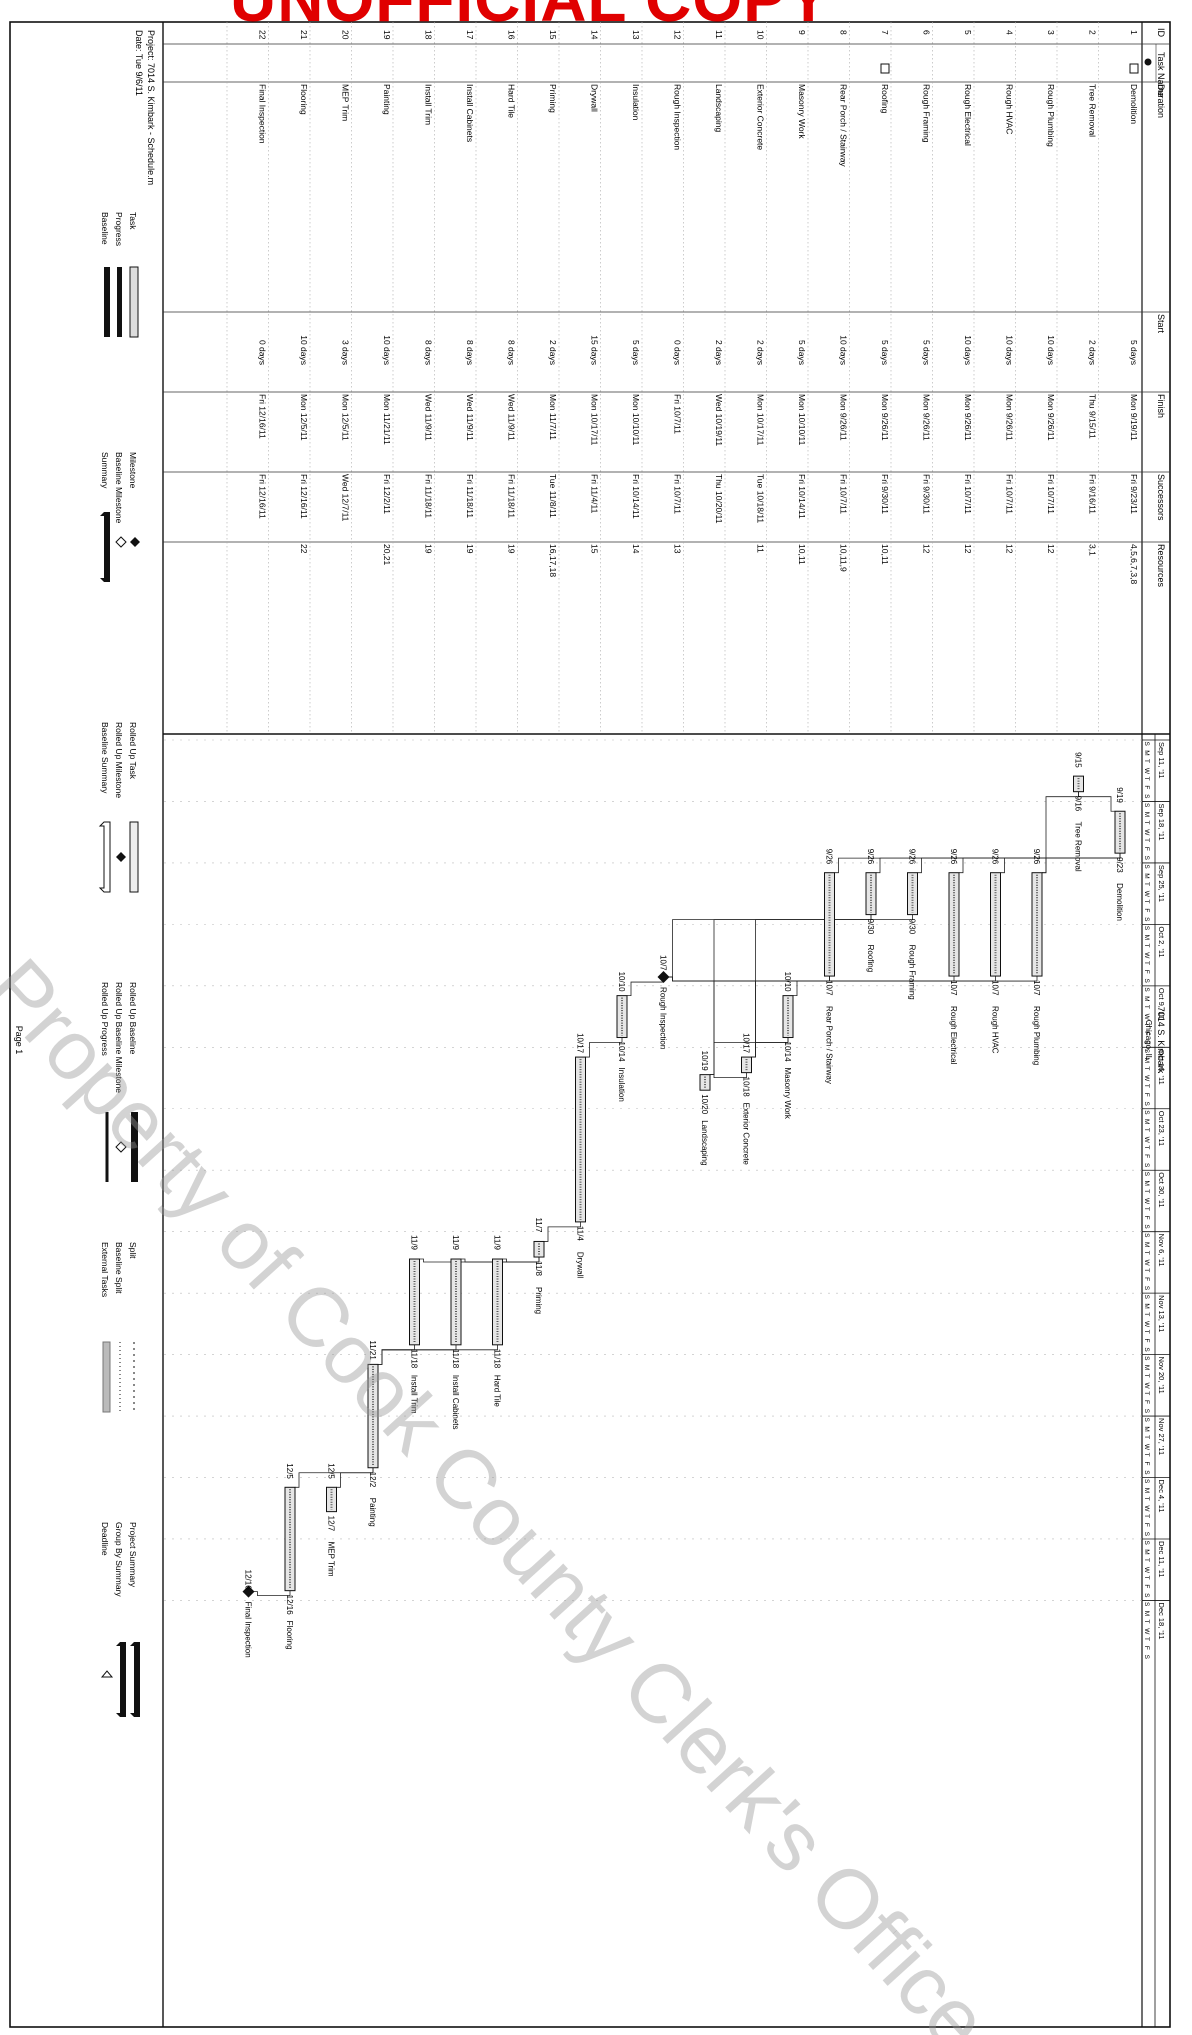 The image size is (1192, 2035). Describe the element at coordinates (133, 1555) in the screenshot. I see `legend-label: Project Summary` at that location.